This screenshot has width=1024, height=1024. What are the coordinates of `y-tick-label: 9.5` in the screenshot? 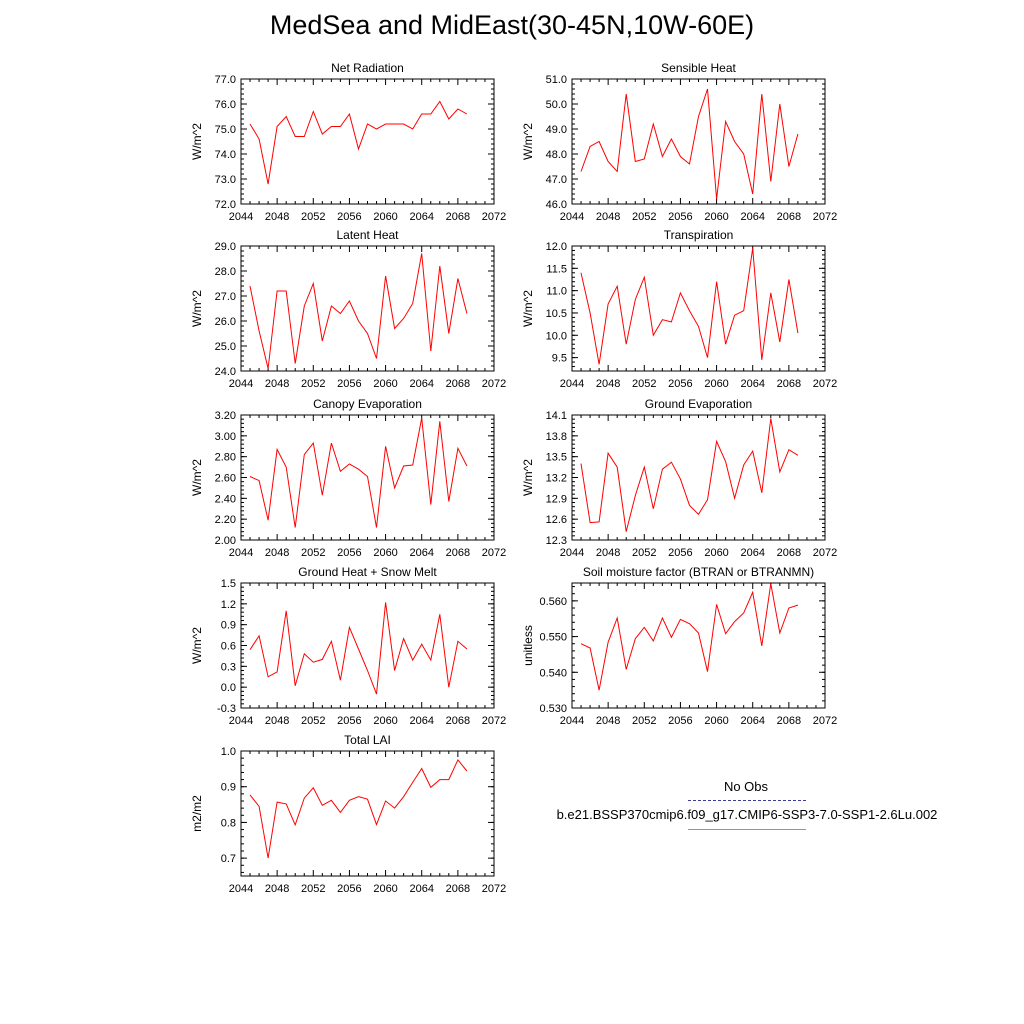 It's located at (559, 359).